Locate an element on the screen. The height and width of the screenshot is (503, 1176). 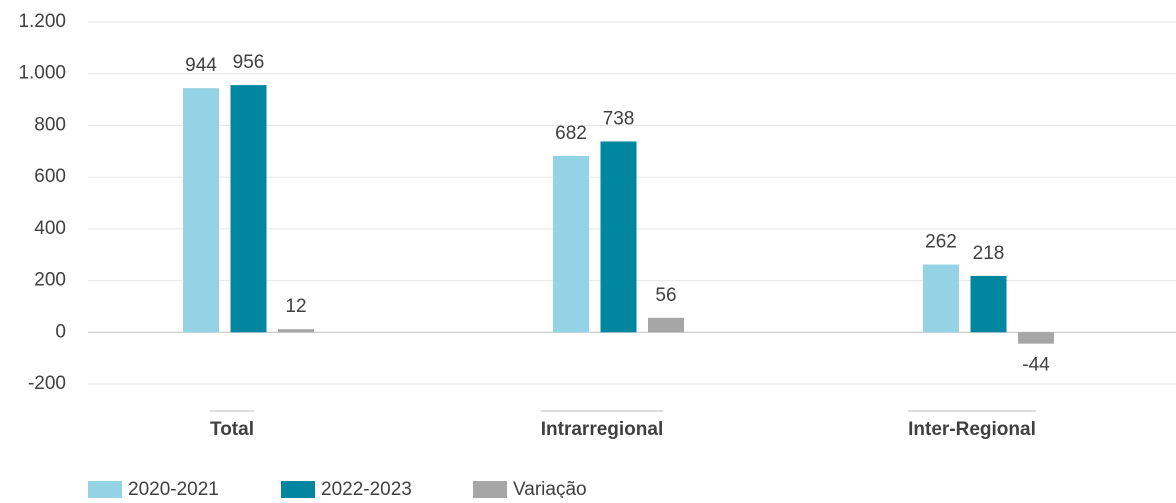
data-label: 56 is located at coordinates (665, 295).